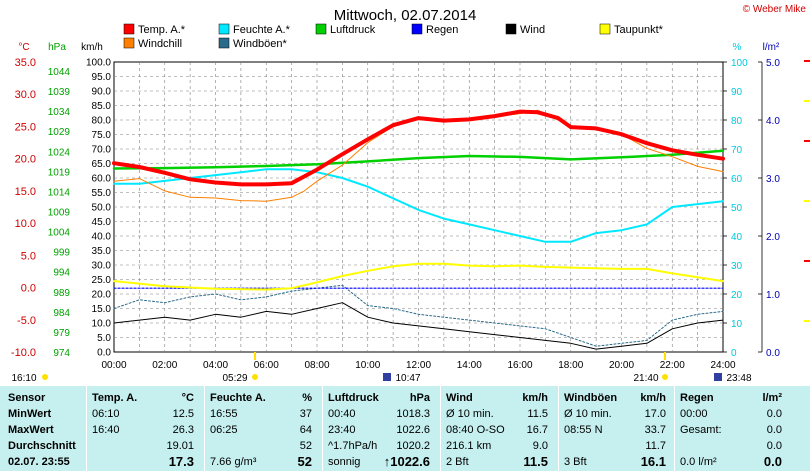  What do you see at coordinates (537, 430) in the screenshot?
I see `cell-value: 16.7` at bounding box center [537, 430].